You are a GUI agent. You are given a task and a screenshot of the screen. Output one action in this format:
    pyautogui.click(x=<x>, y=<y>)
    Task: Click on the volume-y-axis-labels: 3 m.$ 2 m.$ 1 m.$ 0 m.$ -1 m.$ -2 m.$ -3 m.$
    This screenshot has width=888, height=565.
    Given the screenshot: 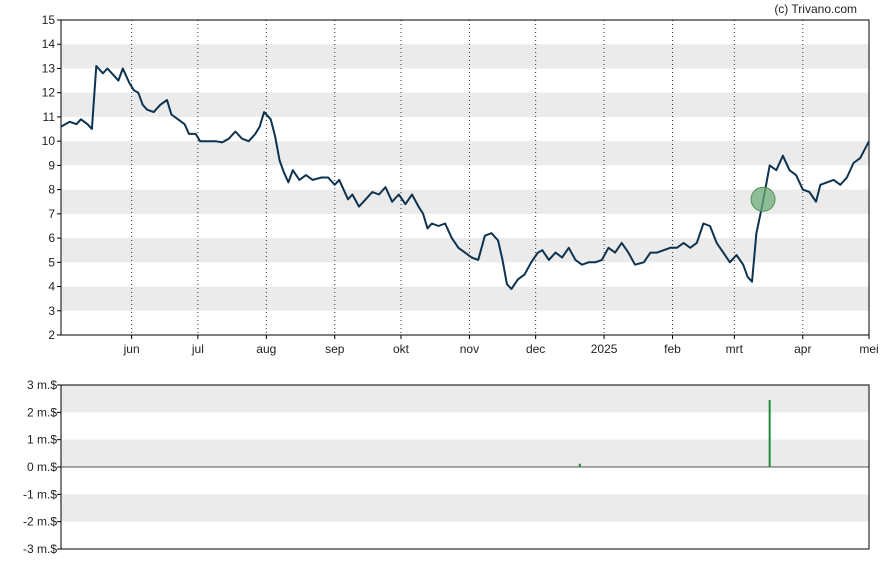 What is the action you would take?
    pyautogui.click(x=42, y=467)
    